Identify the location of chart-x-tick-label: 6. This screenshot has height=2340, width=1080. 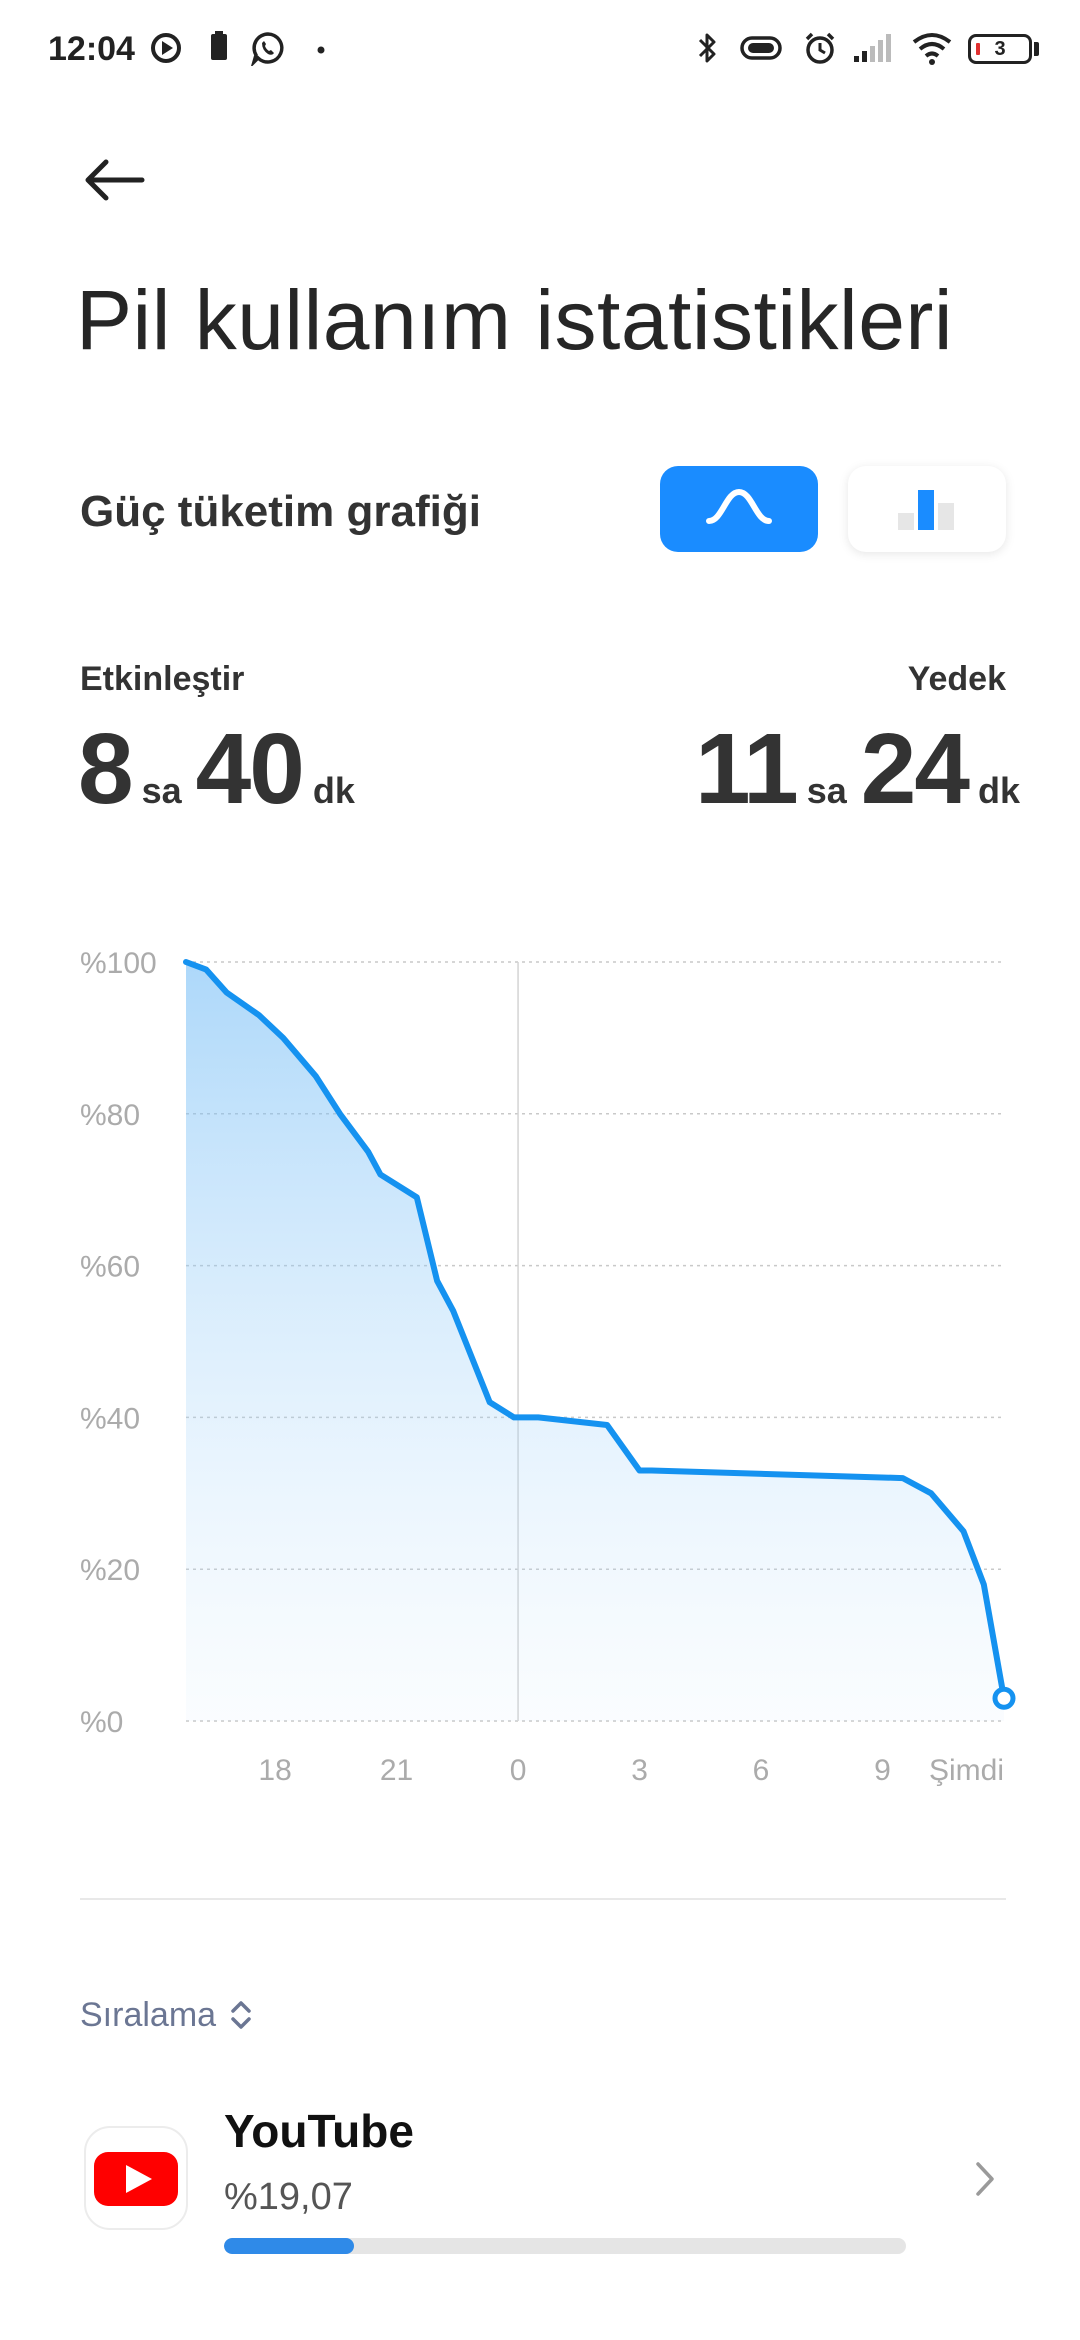
(761, 1770).